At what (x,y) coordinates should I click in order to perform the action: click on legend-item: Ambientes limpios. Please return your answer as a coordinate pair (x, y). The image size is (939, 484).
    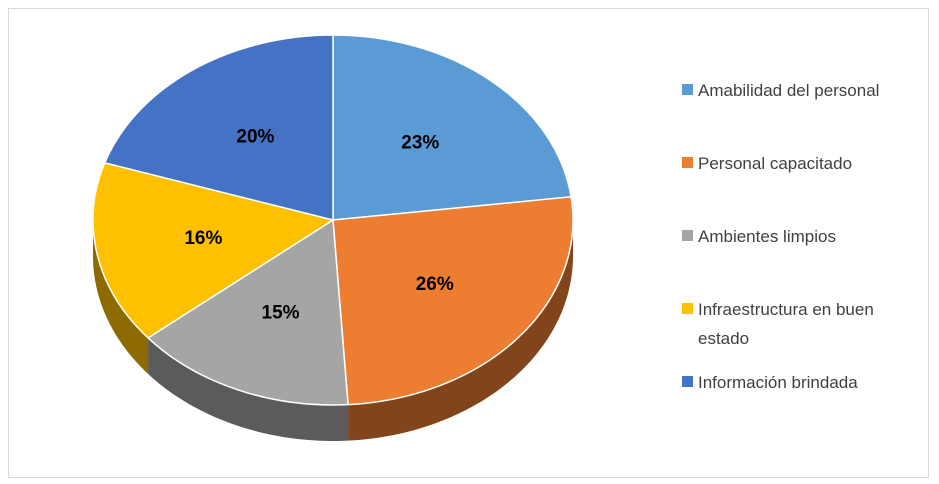
    Looking at the image, I should click on (802, 236).